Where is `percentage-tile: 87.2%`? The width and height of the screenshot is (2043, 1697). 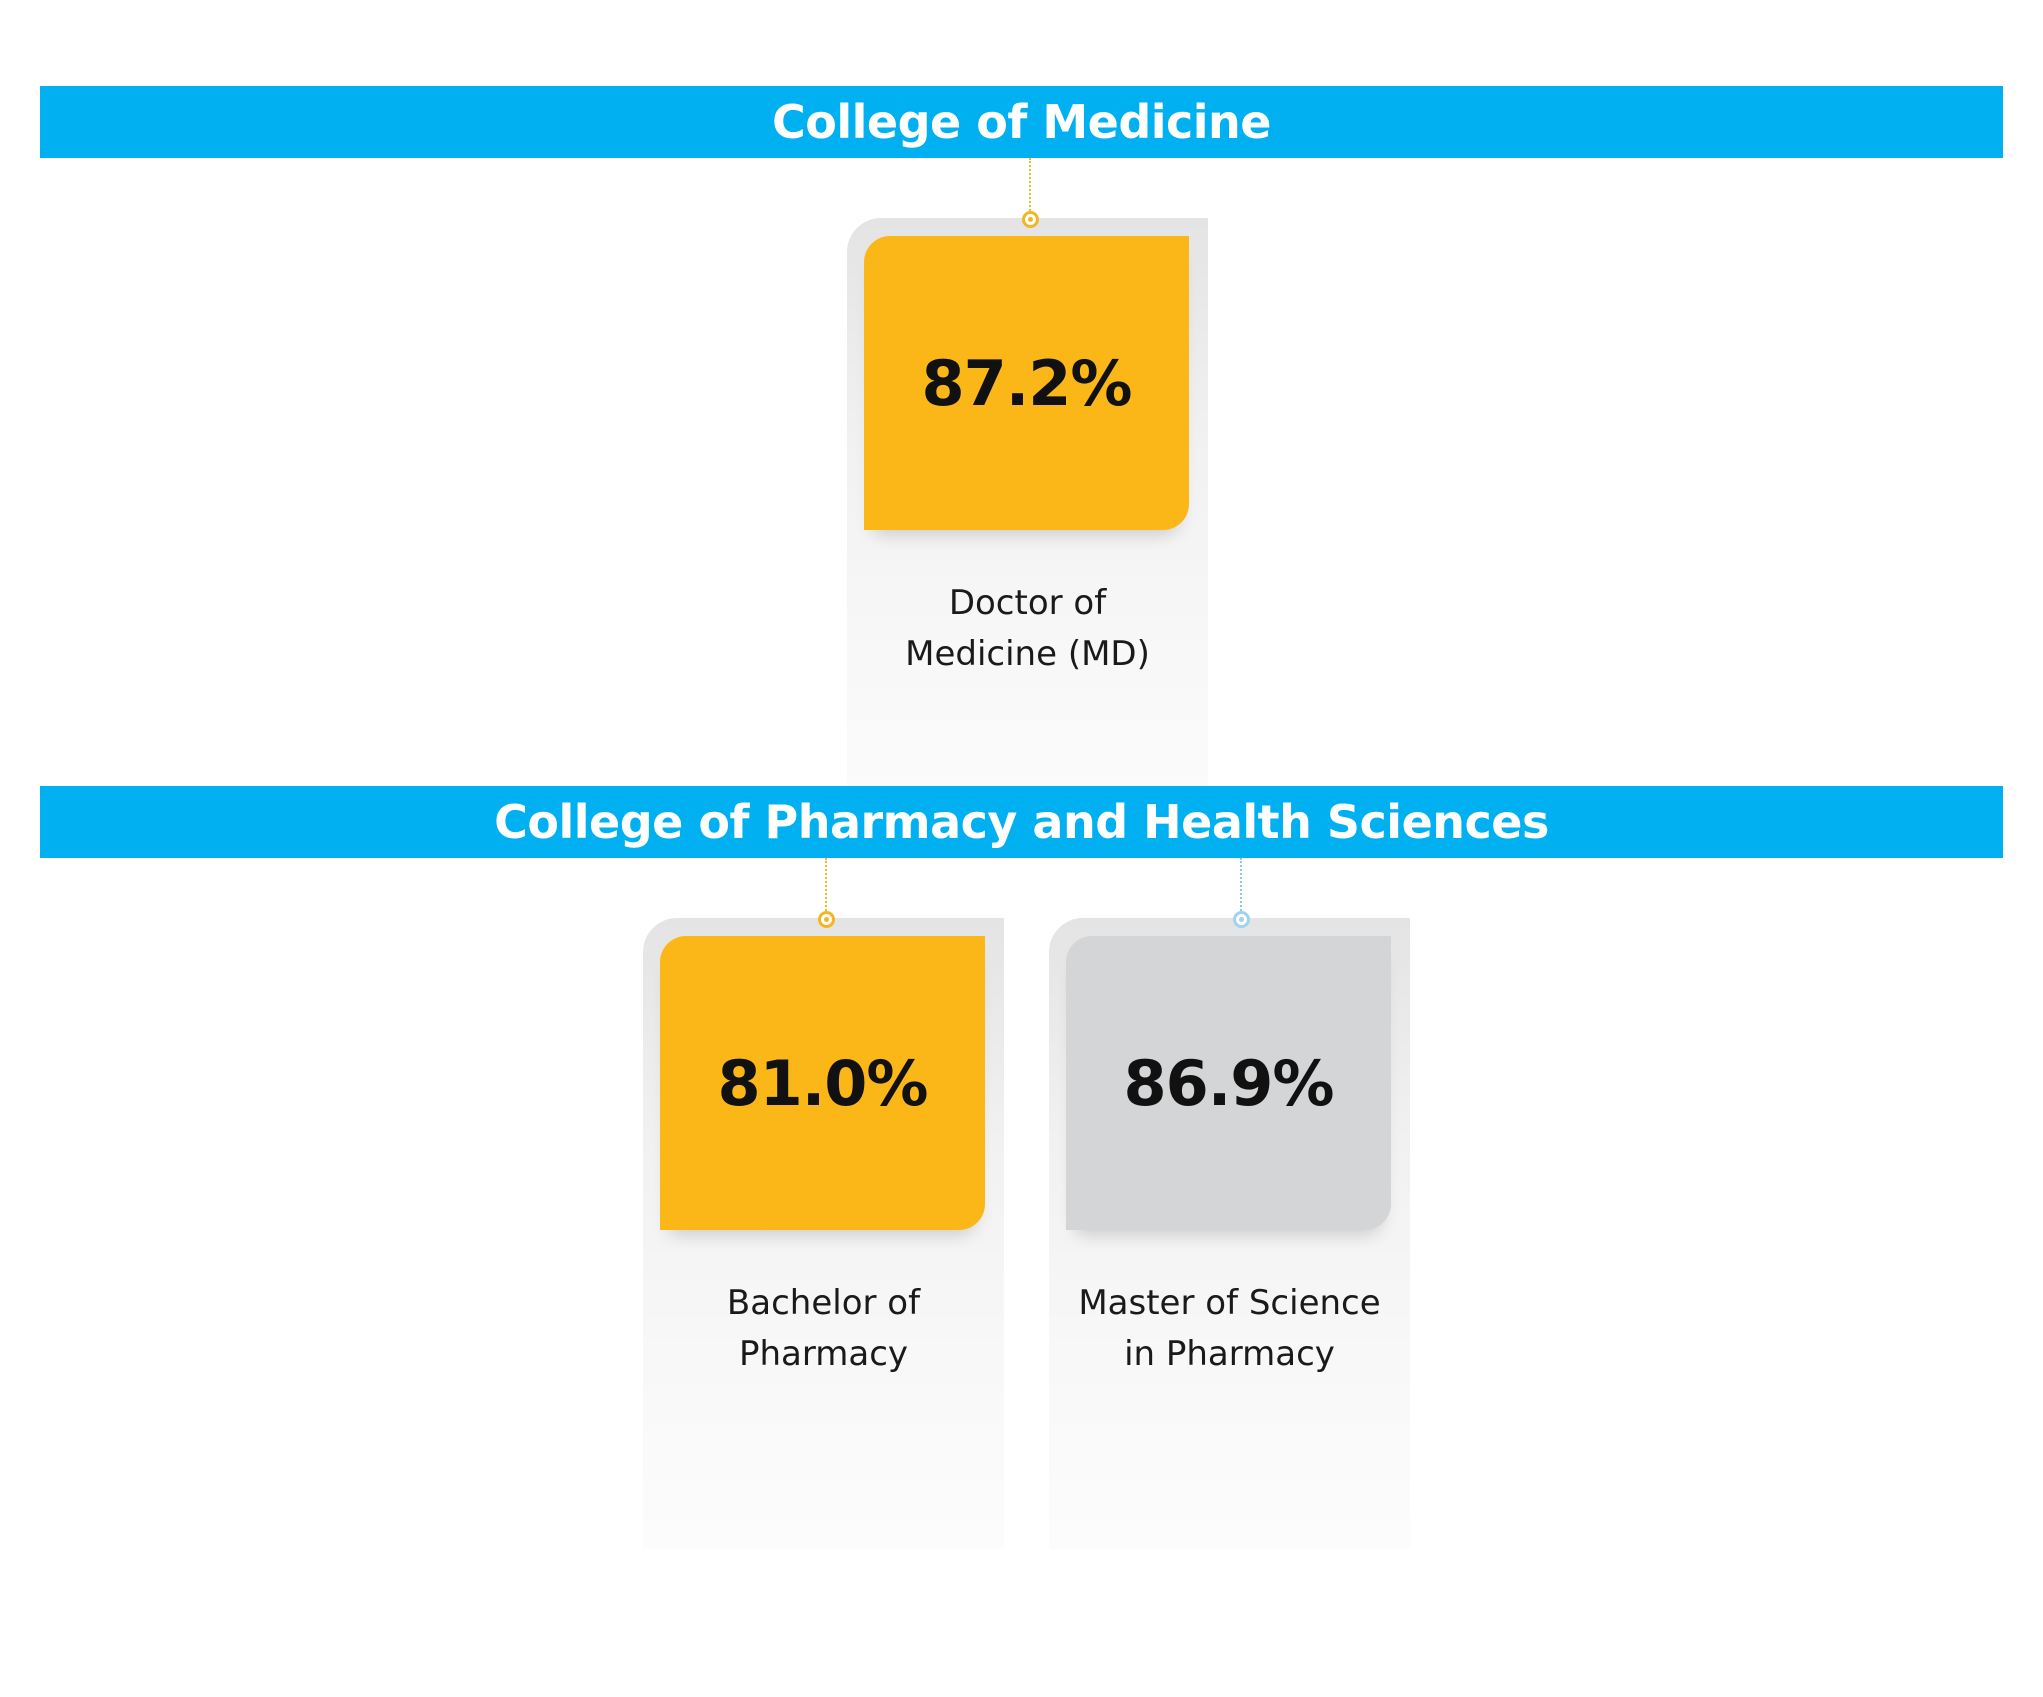
percentage-tile: 87.2% is located at coordinates (1026, 383).